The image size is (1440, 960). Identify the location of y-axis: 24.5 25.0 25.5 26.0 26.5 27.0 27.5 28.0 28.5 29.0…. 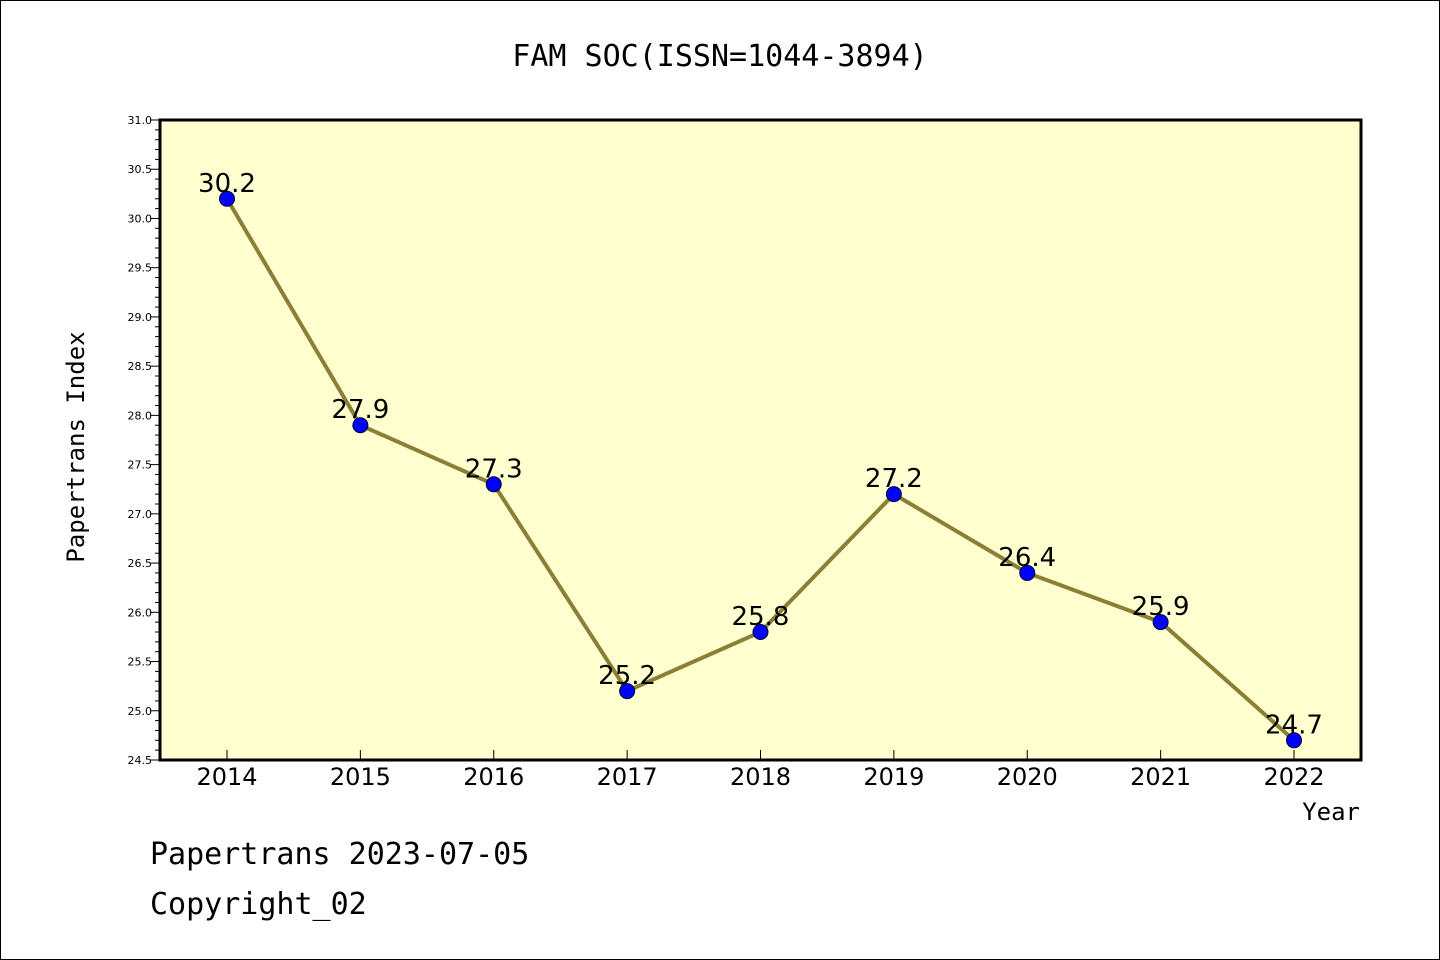
(144, 440).